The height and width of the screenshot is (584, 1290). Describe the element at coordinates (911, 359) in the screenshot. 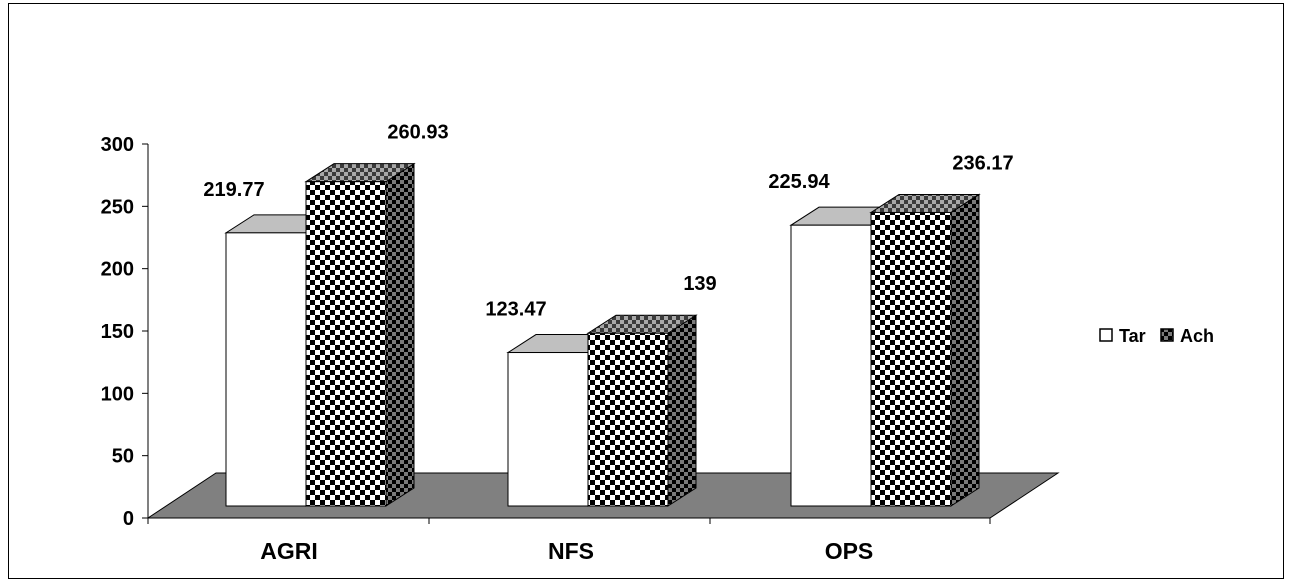

I see `bar-ach-ops` at that location.